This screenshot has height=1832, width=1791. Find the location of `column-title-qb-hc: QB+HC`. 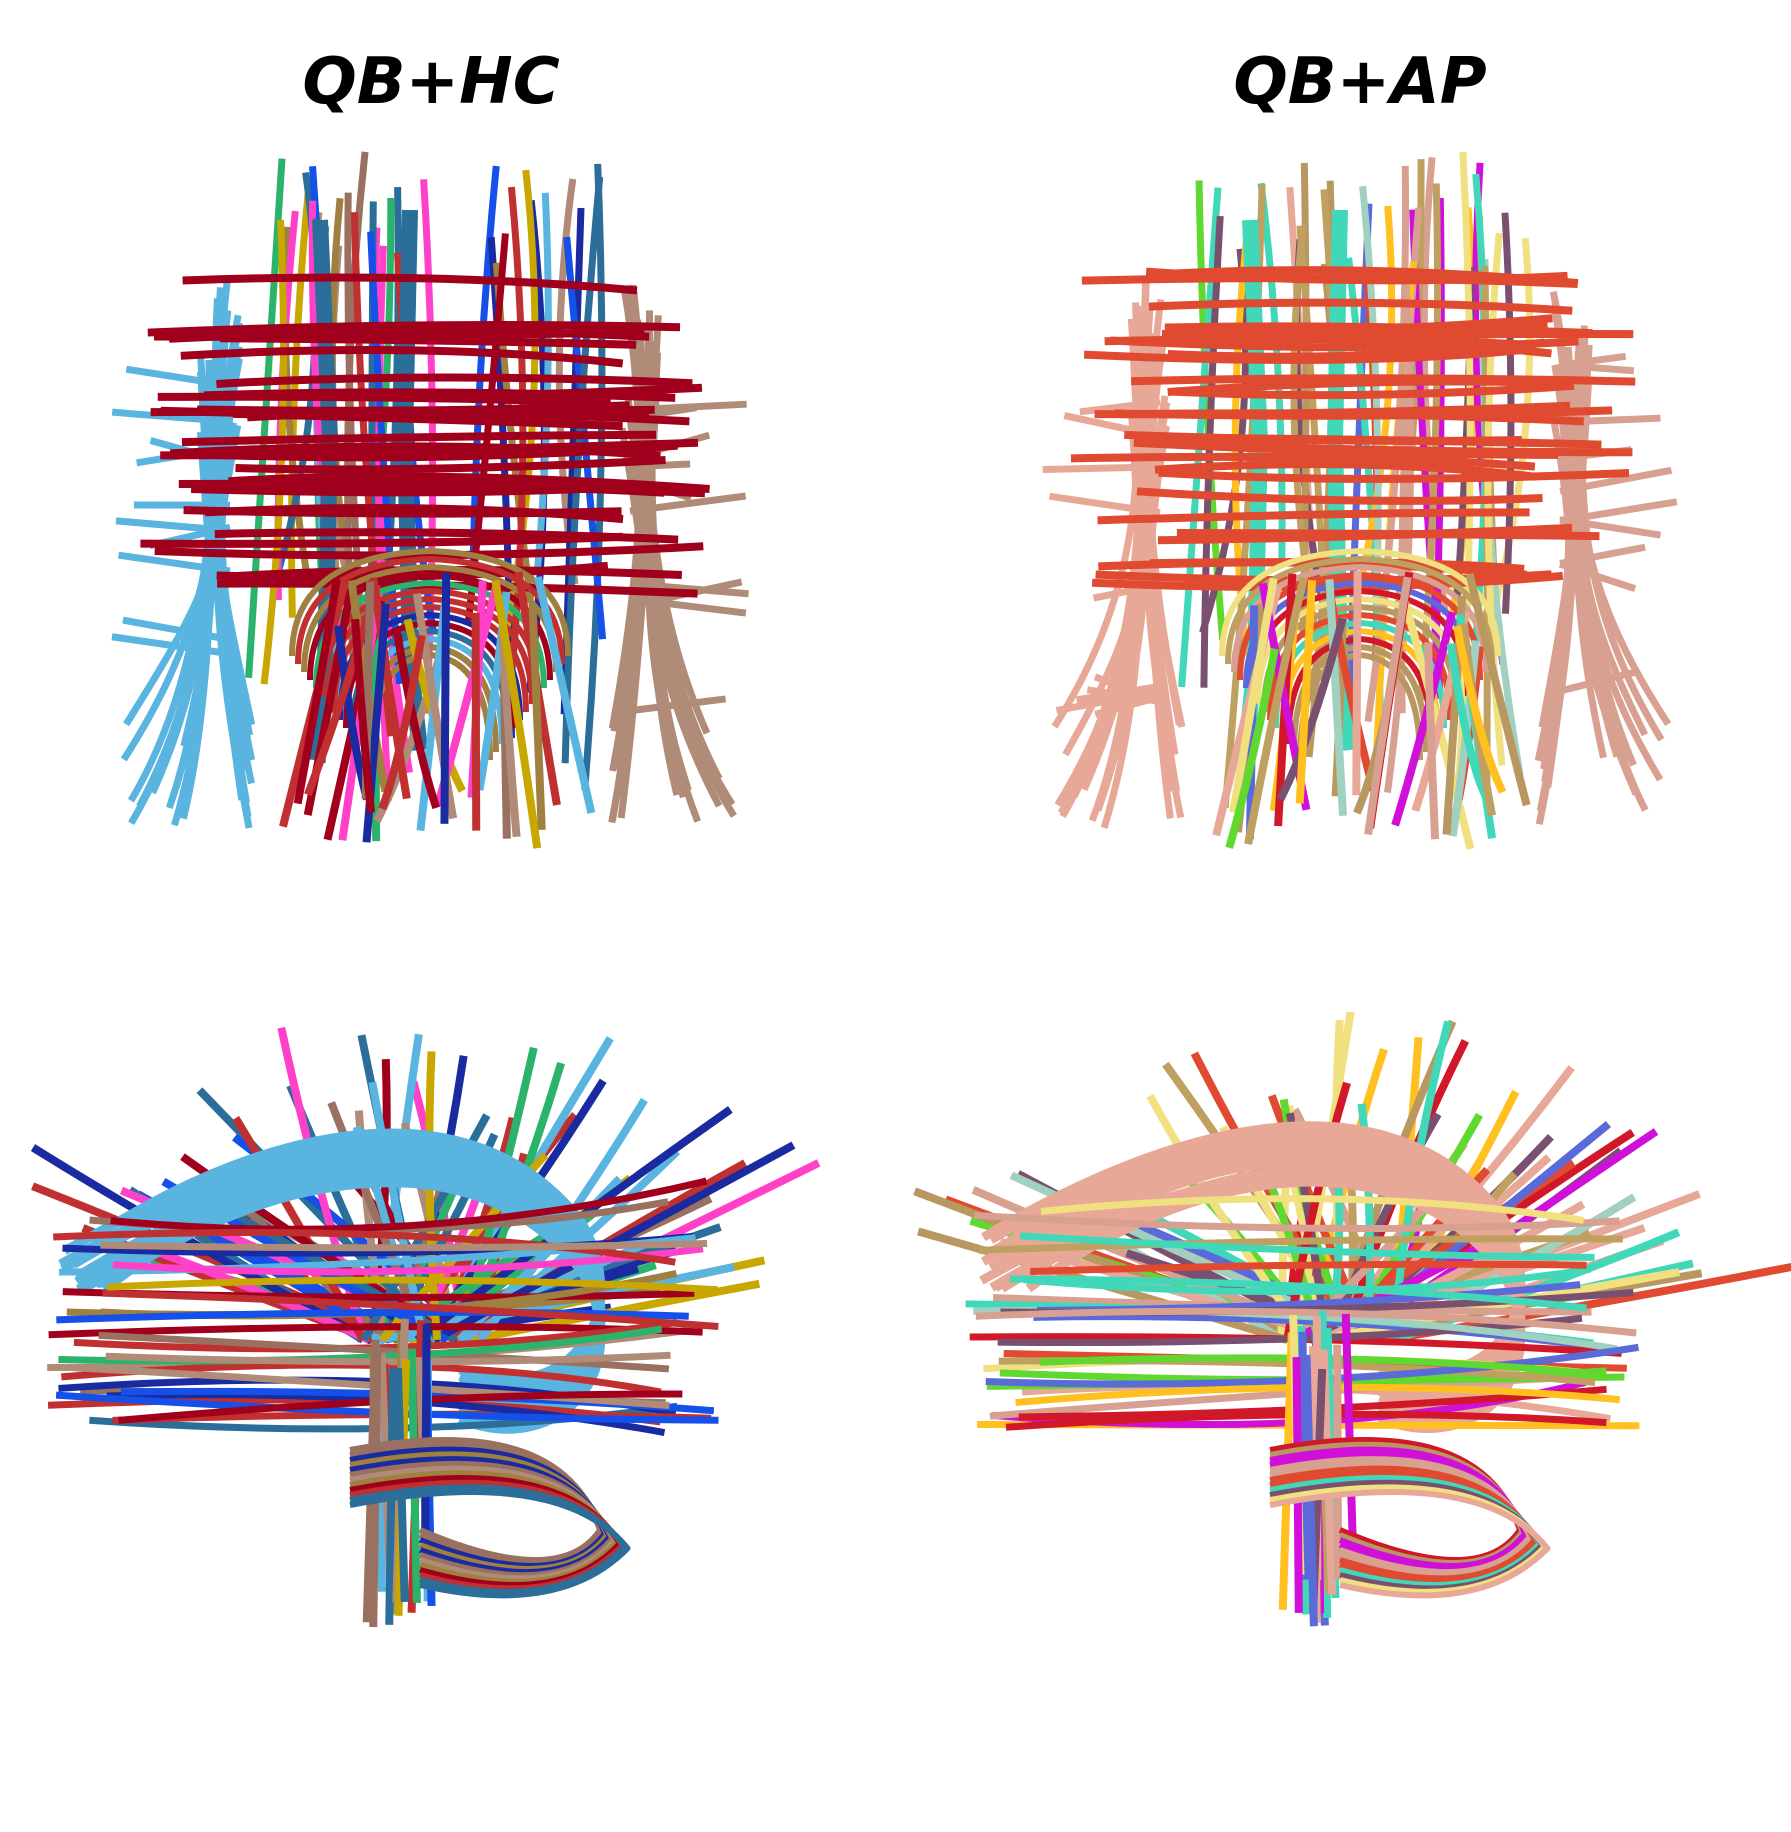

column-title-qb-hc: QB+HC is located at coordinates (431, 82).